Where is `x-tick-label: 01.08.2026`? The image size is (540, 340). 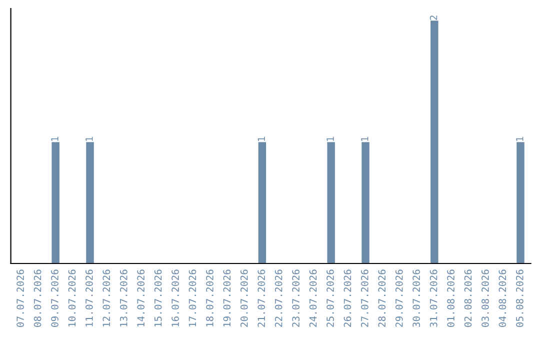 x-tick-label: 01.08.2026 is located at coordinates (450, 298).